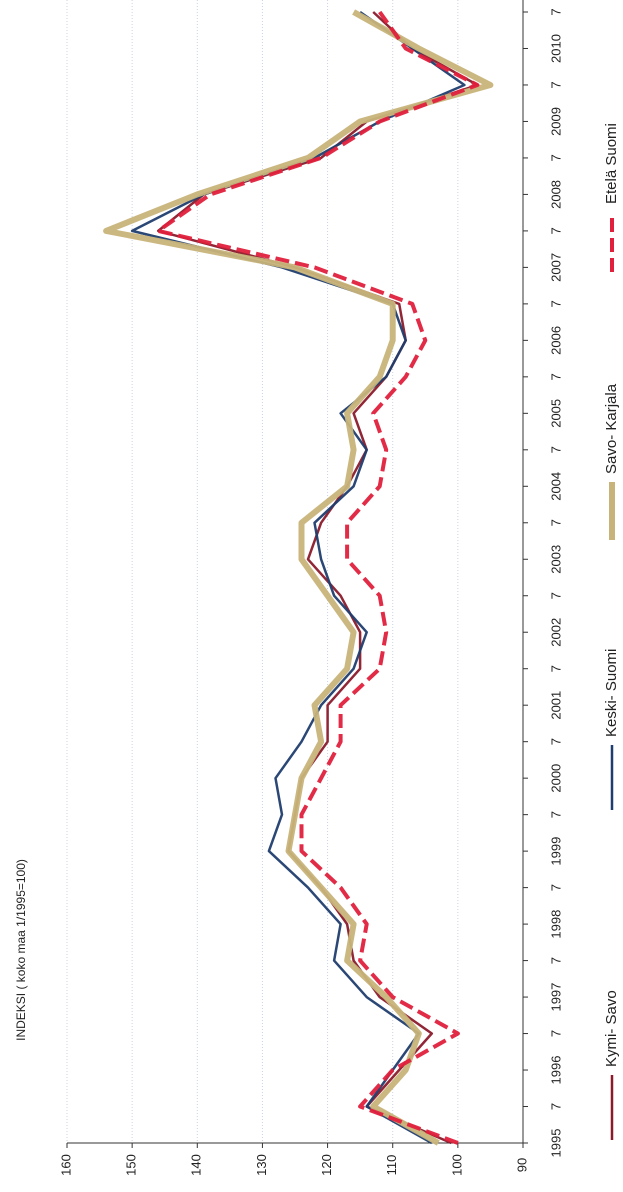 This screenshot has height=1192, width=623. What do you see at coordinates (555, 486) in the screenshot?
I see `x-tick-label: 2004` at bounding box center [555, 486].